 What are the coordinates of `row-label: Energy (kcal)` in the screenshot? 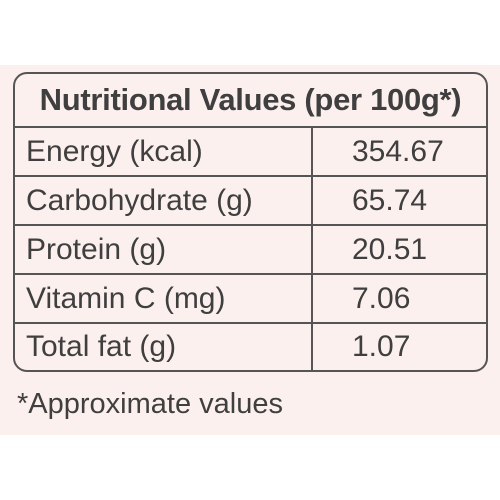 It's located at (164, 151).